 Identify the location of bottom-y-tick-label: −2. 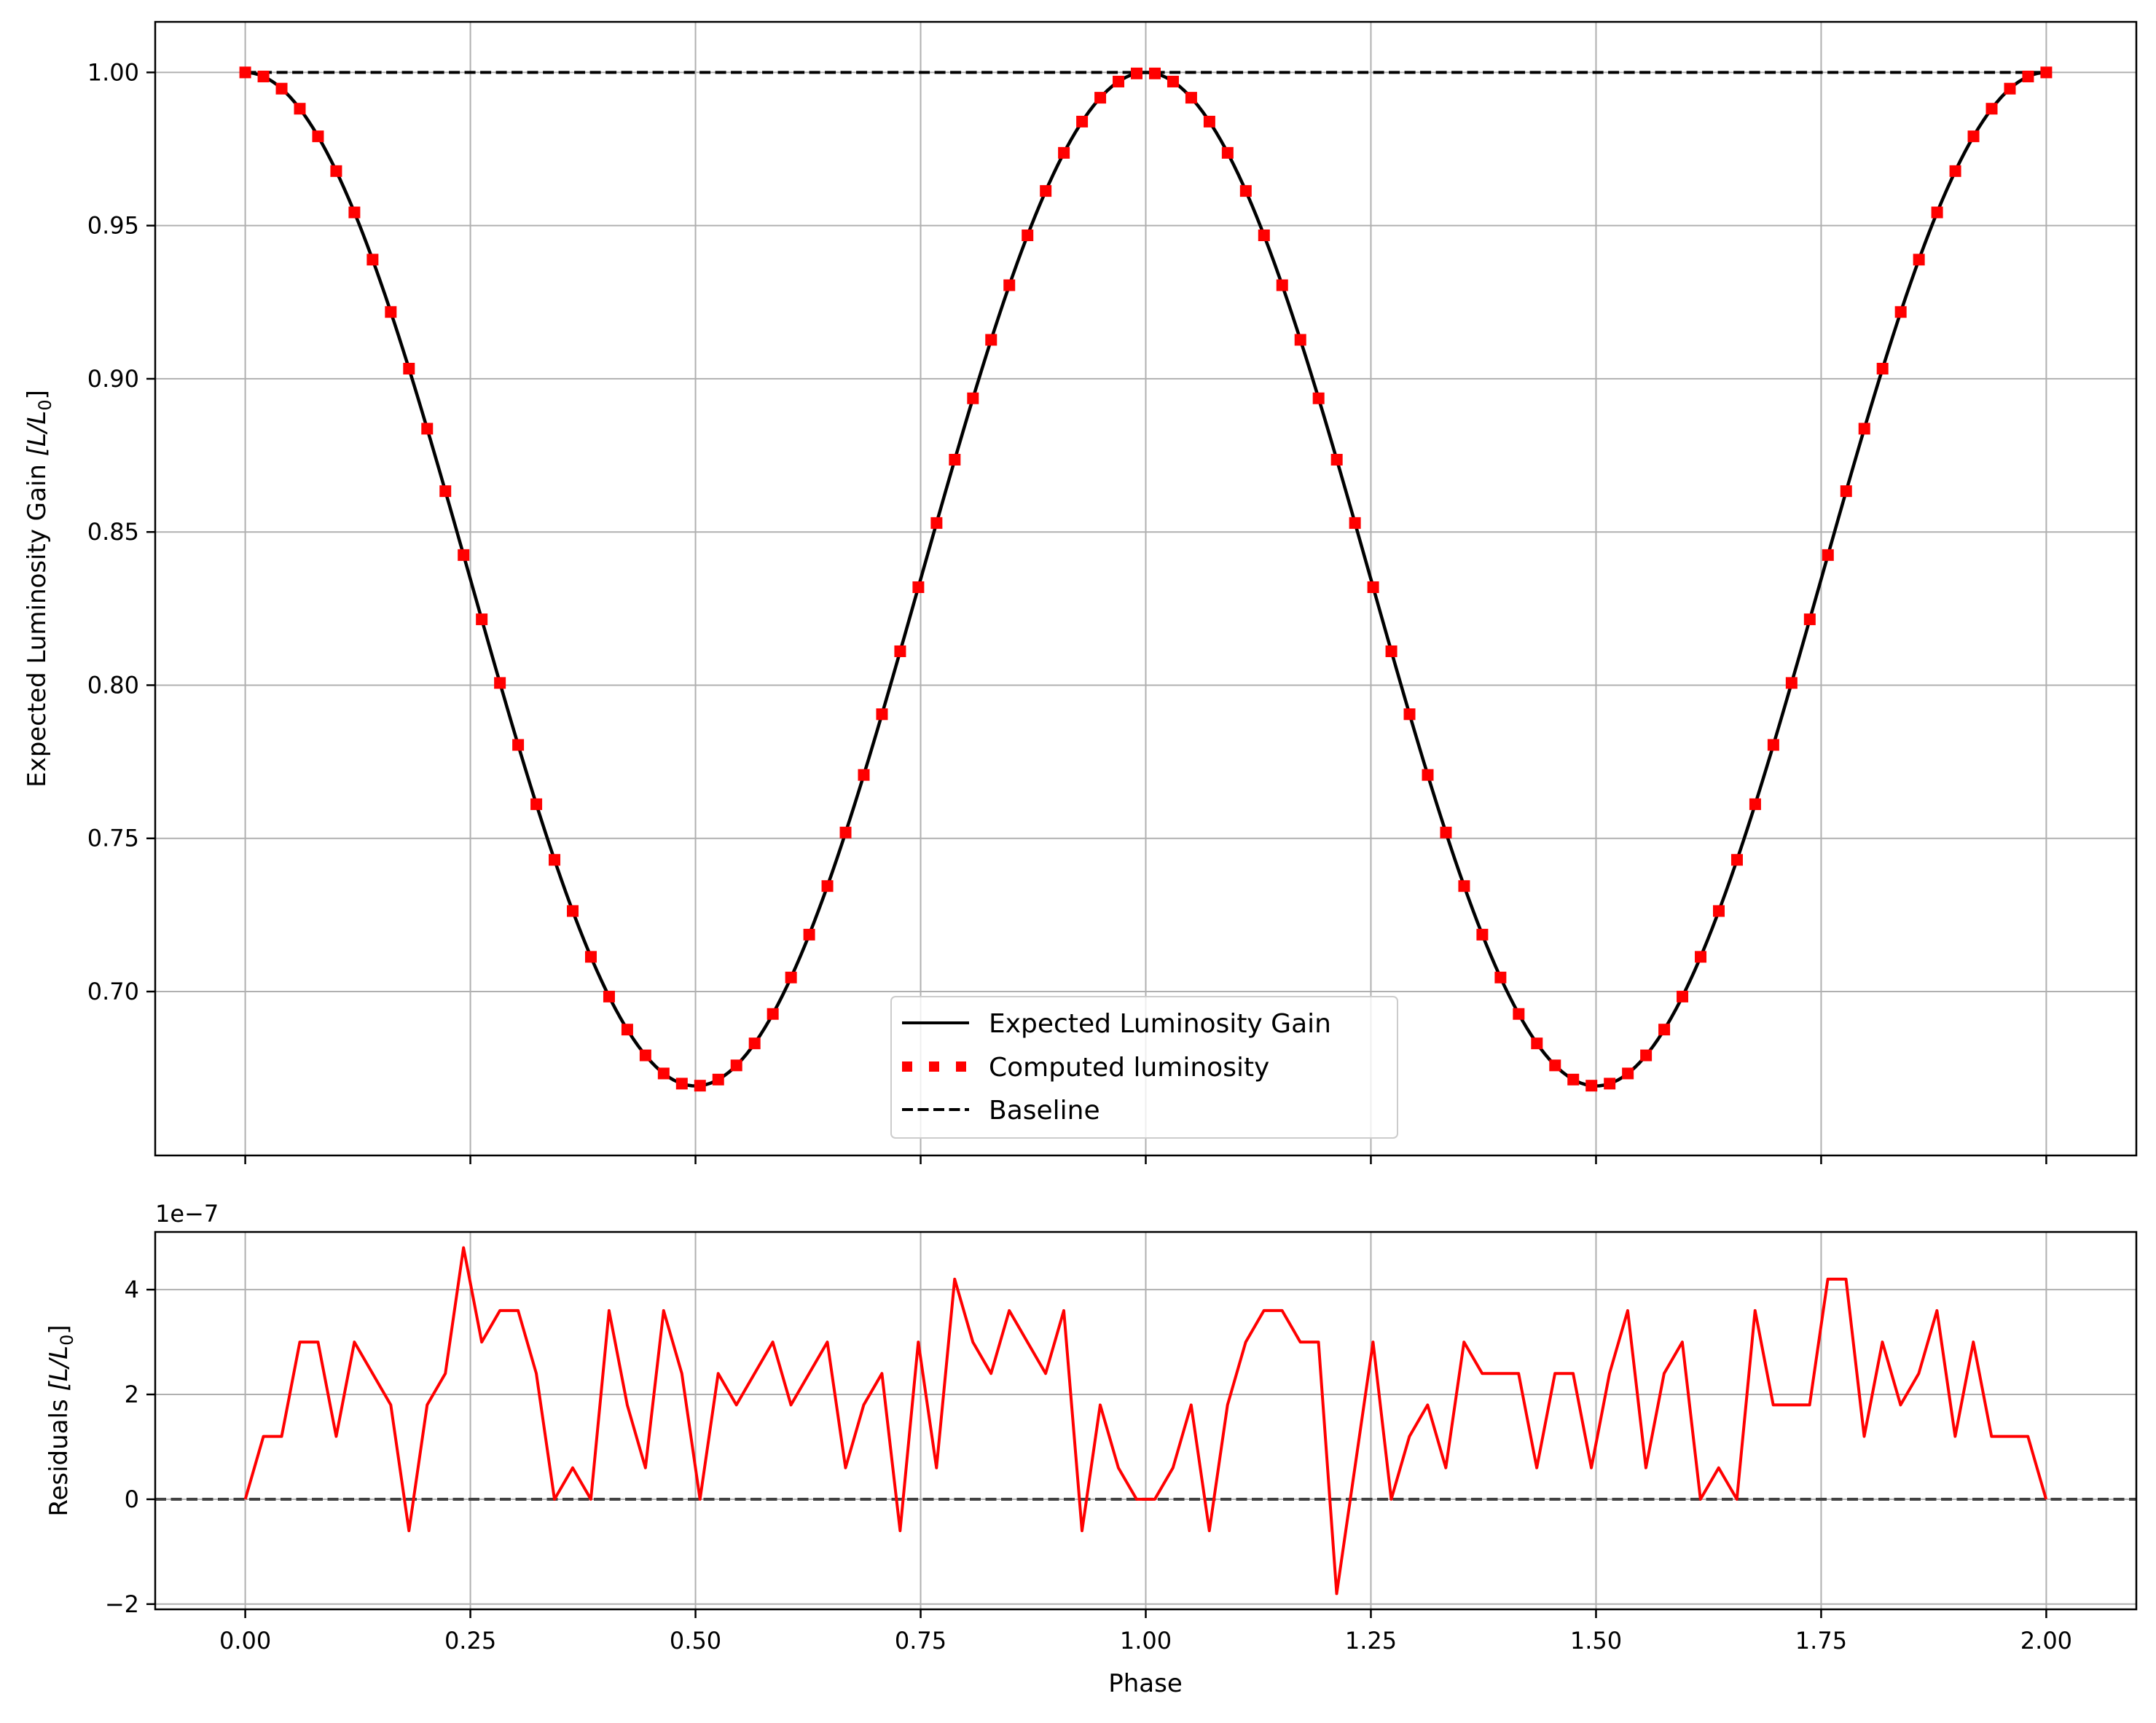
(122, 1604).